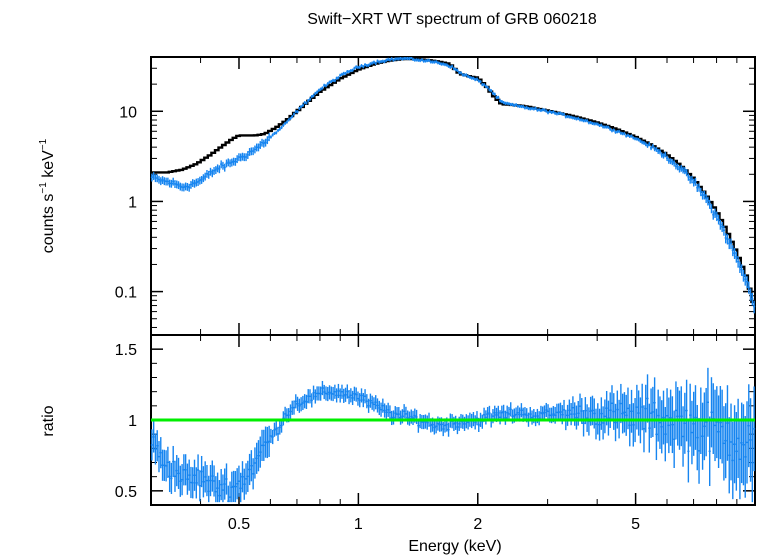 The width and height of the screenshot is (758, 556). I want to click on top-y-axis-label: counts s−1 keV−1, so click(47, 195).